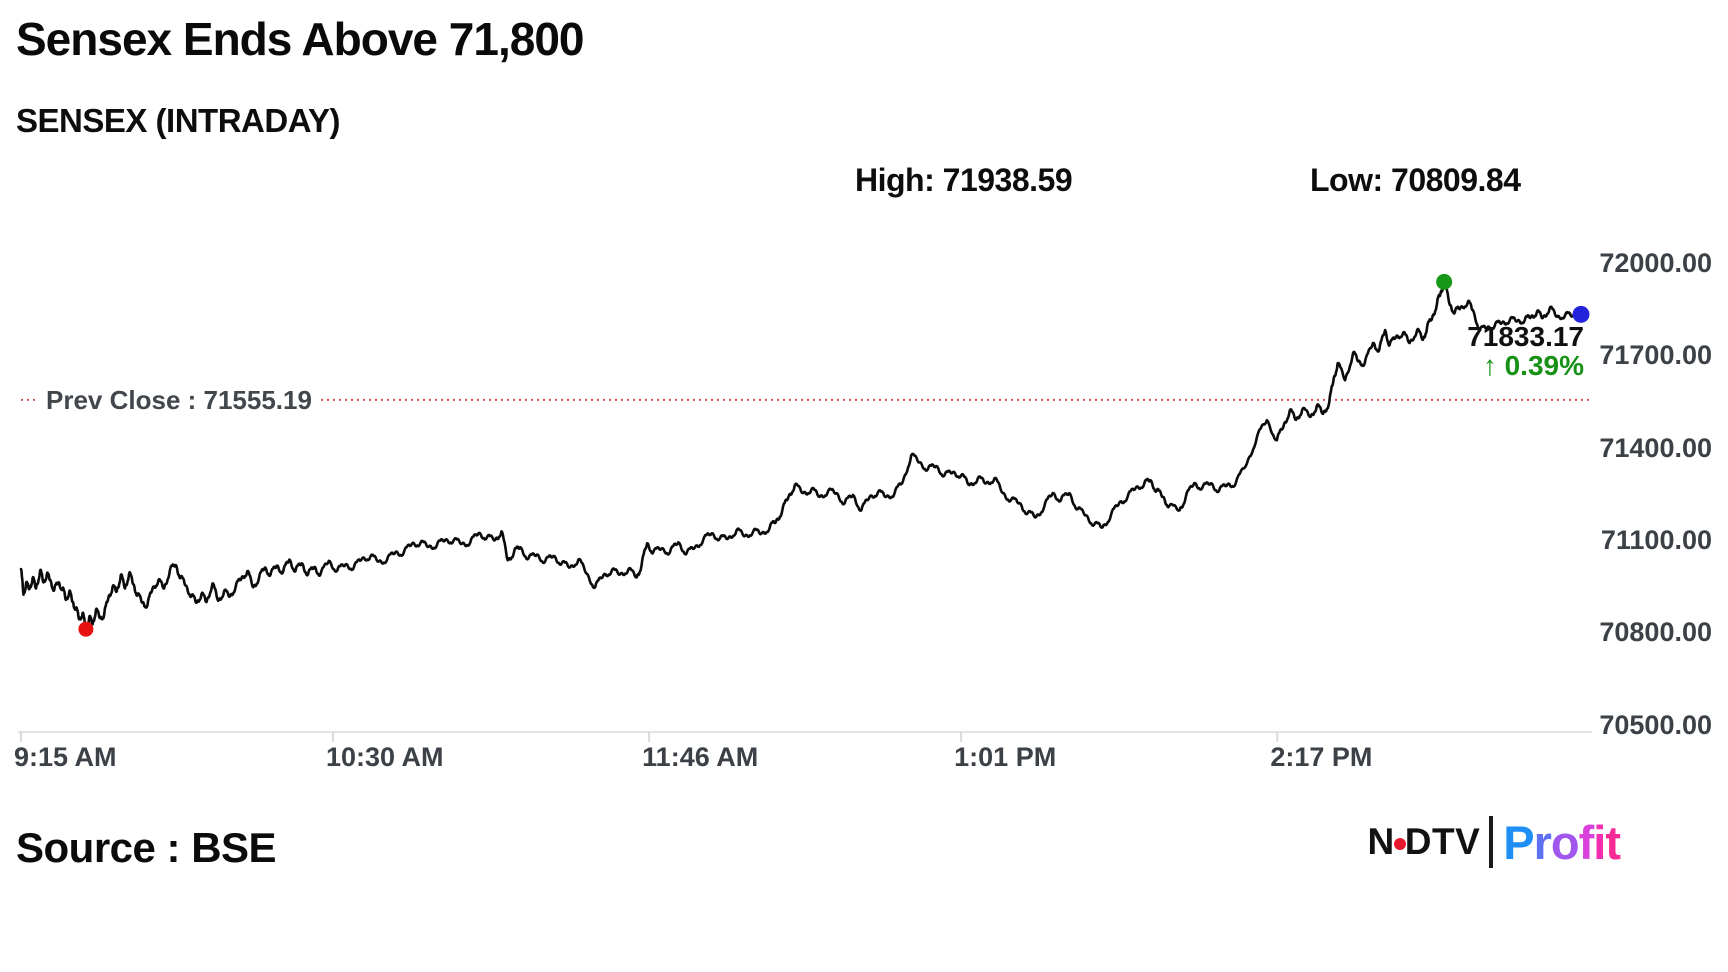  Describe the element at coordinates (385, 757) in the screenshot. I see `x-tick-label: 10:30 AM` at that location.